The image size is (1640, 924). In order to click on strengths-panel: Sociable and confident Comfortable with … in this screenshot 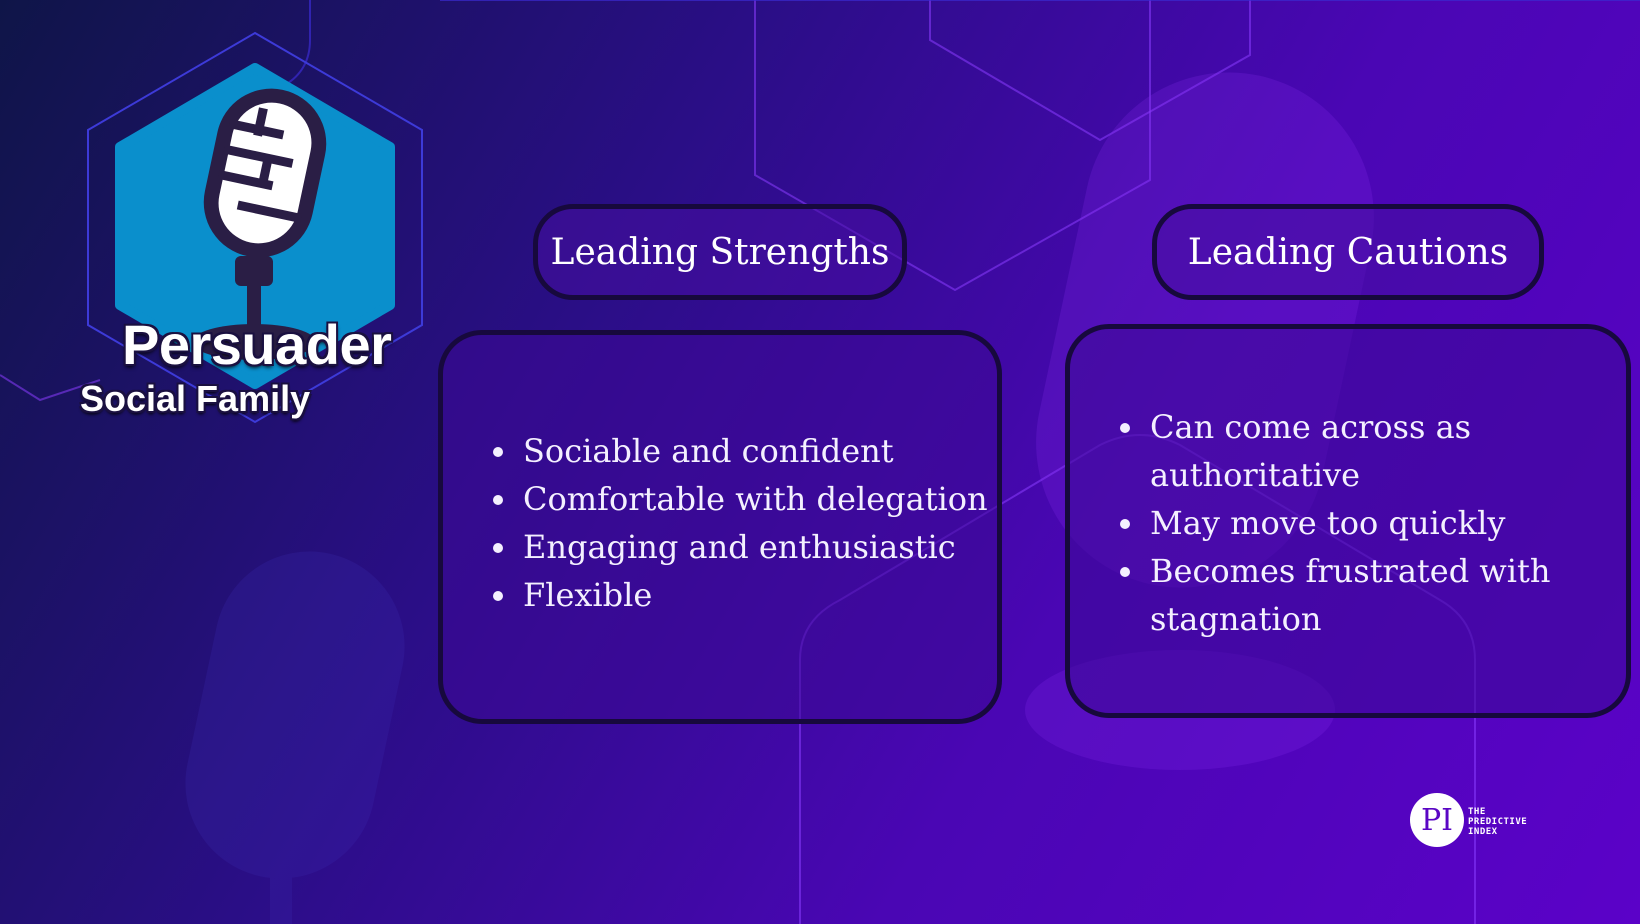, I will do `click(720, 527)`.